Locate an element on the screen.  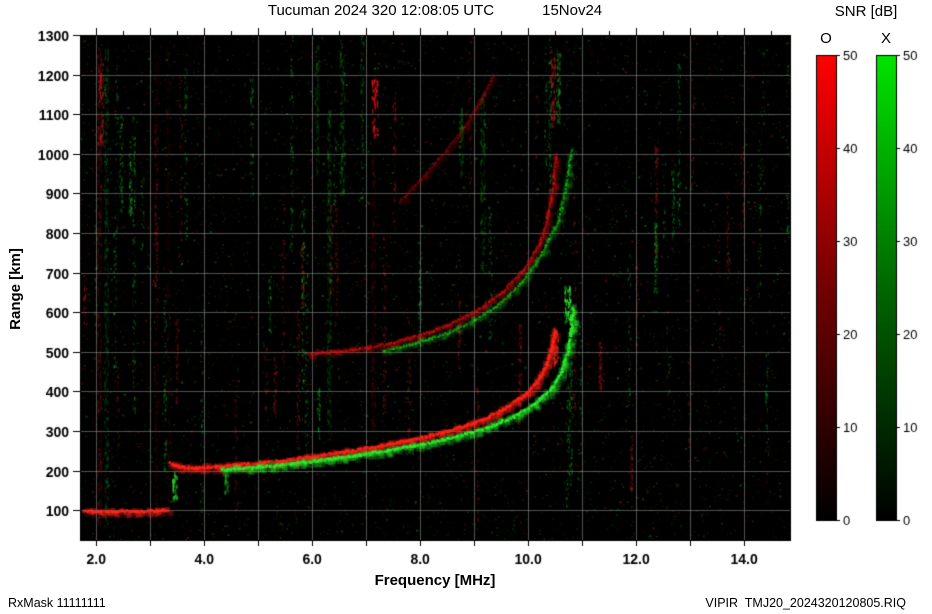
x-mode-label: X is located at coordinates (885, 38).